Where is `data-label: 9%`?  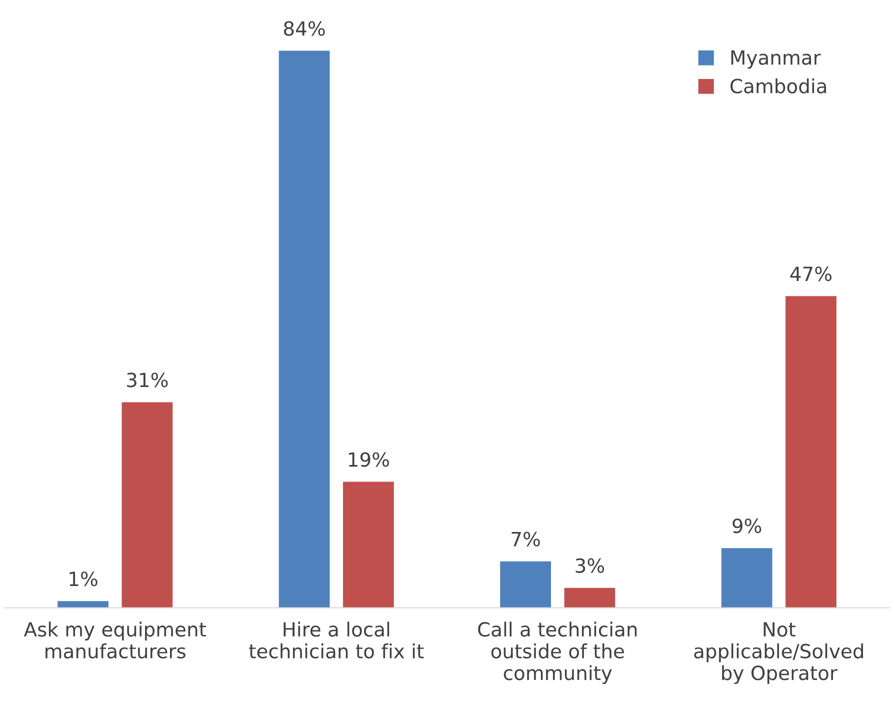 data-label: 9% is located at coordinates (747, 526).